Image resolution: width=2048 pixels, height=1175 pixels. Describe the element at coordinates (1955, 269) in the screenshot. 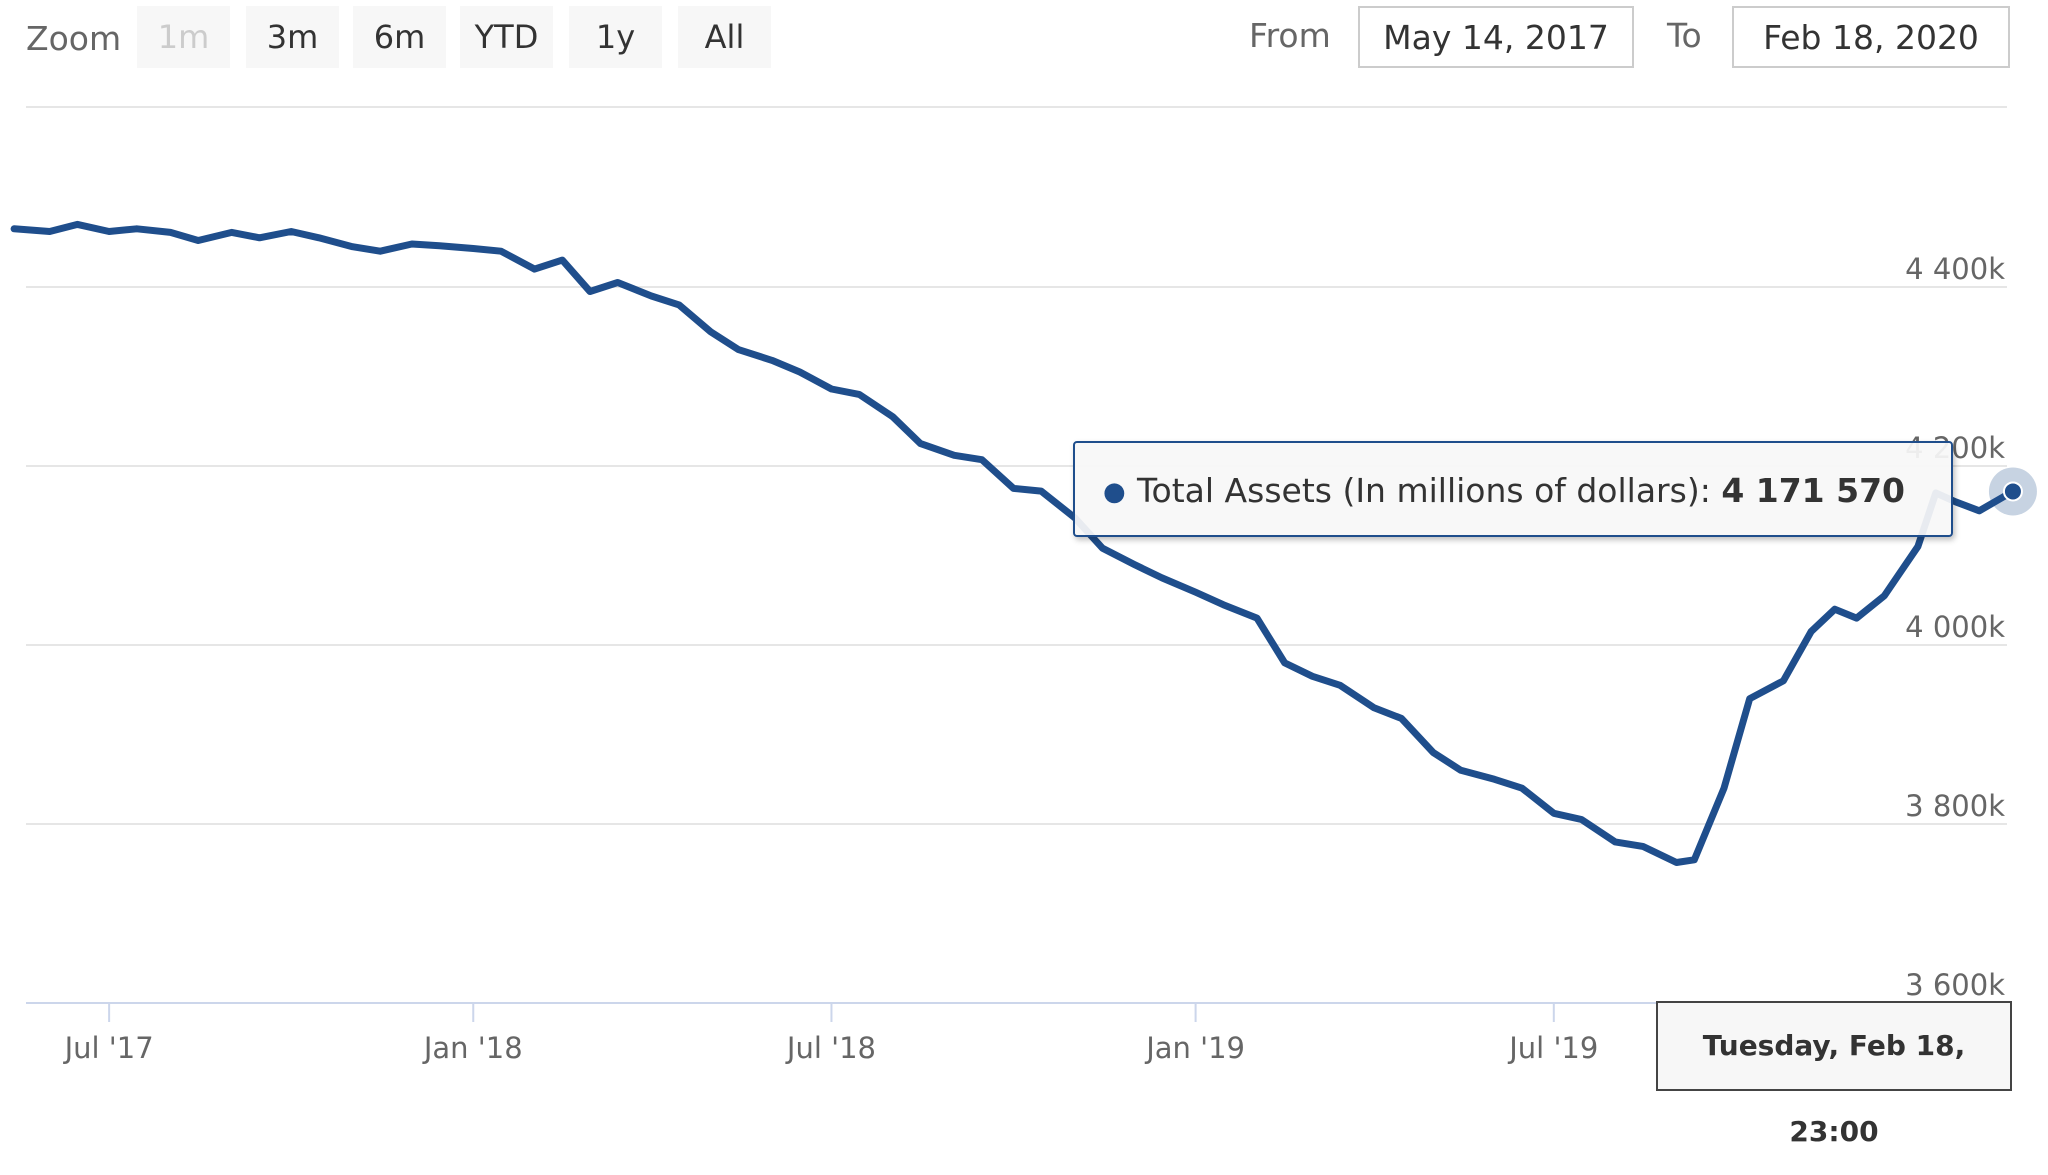

I see `y-tick-label: 4 400k` at that location.